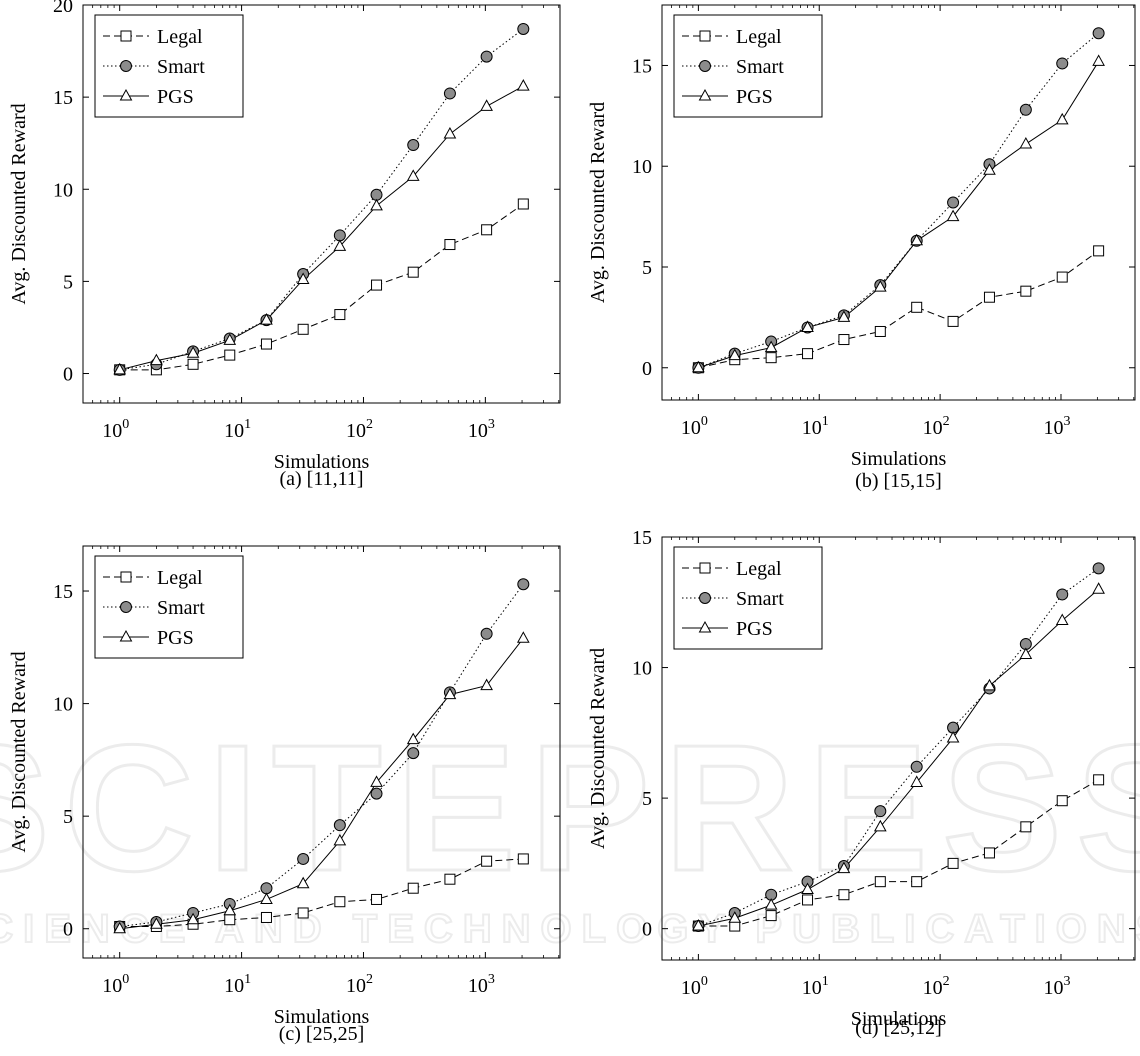 The height and width of the screenshot is (1056, 1140). I want to click on y-tick-label: 5, so click(68, 817).